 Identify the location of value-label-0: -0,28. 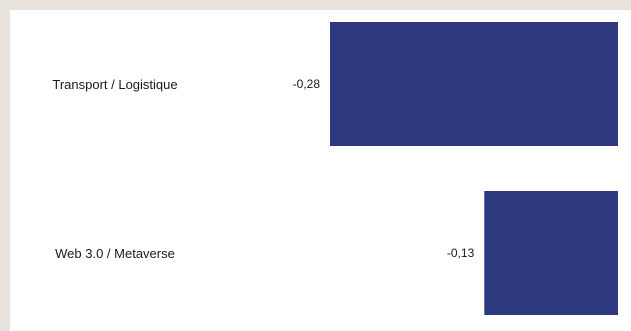
(307, 84).